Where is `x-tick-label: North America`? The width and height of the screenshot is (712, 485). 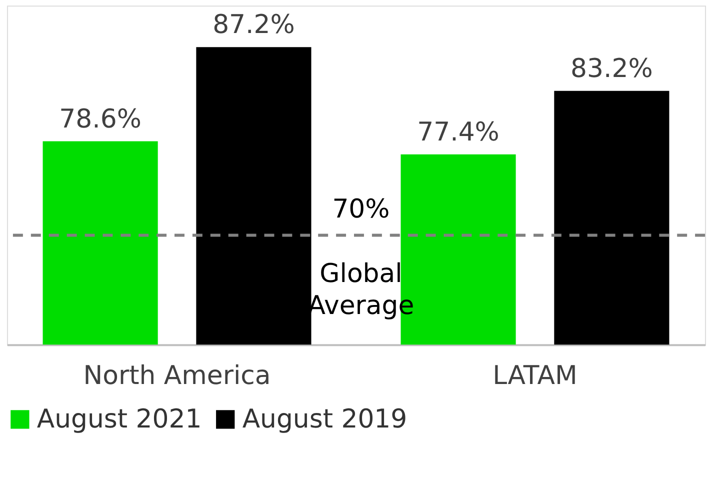
x-tick-label: North America is located at coordinates (177, 376).